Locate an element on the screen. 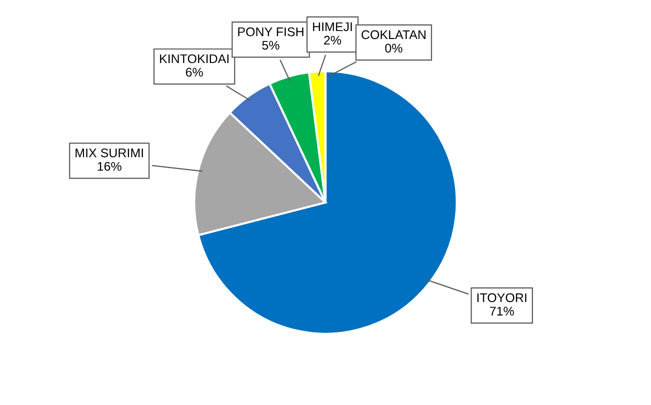 This screenshot has width=651, height=405. data-label: 71% is located at coordinates (502, 311).